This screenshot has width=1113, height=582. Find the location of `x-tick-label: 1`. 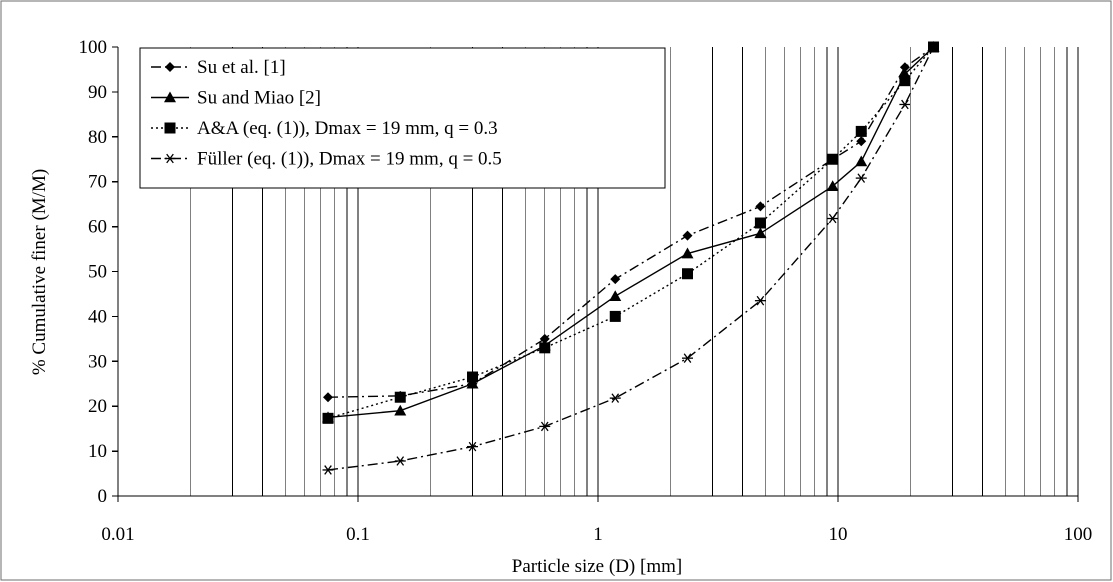

x-tick-label: 1 is located at coordinates (598, 534).